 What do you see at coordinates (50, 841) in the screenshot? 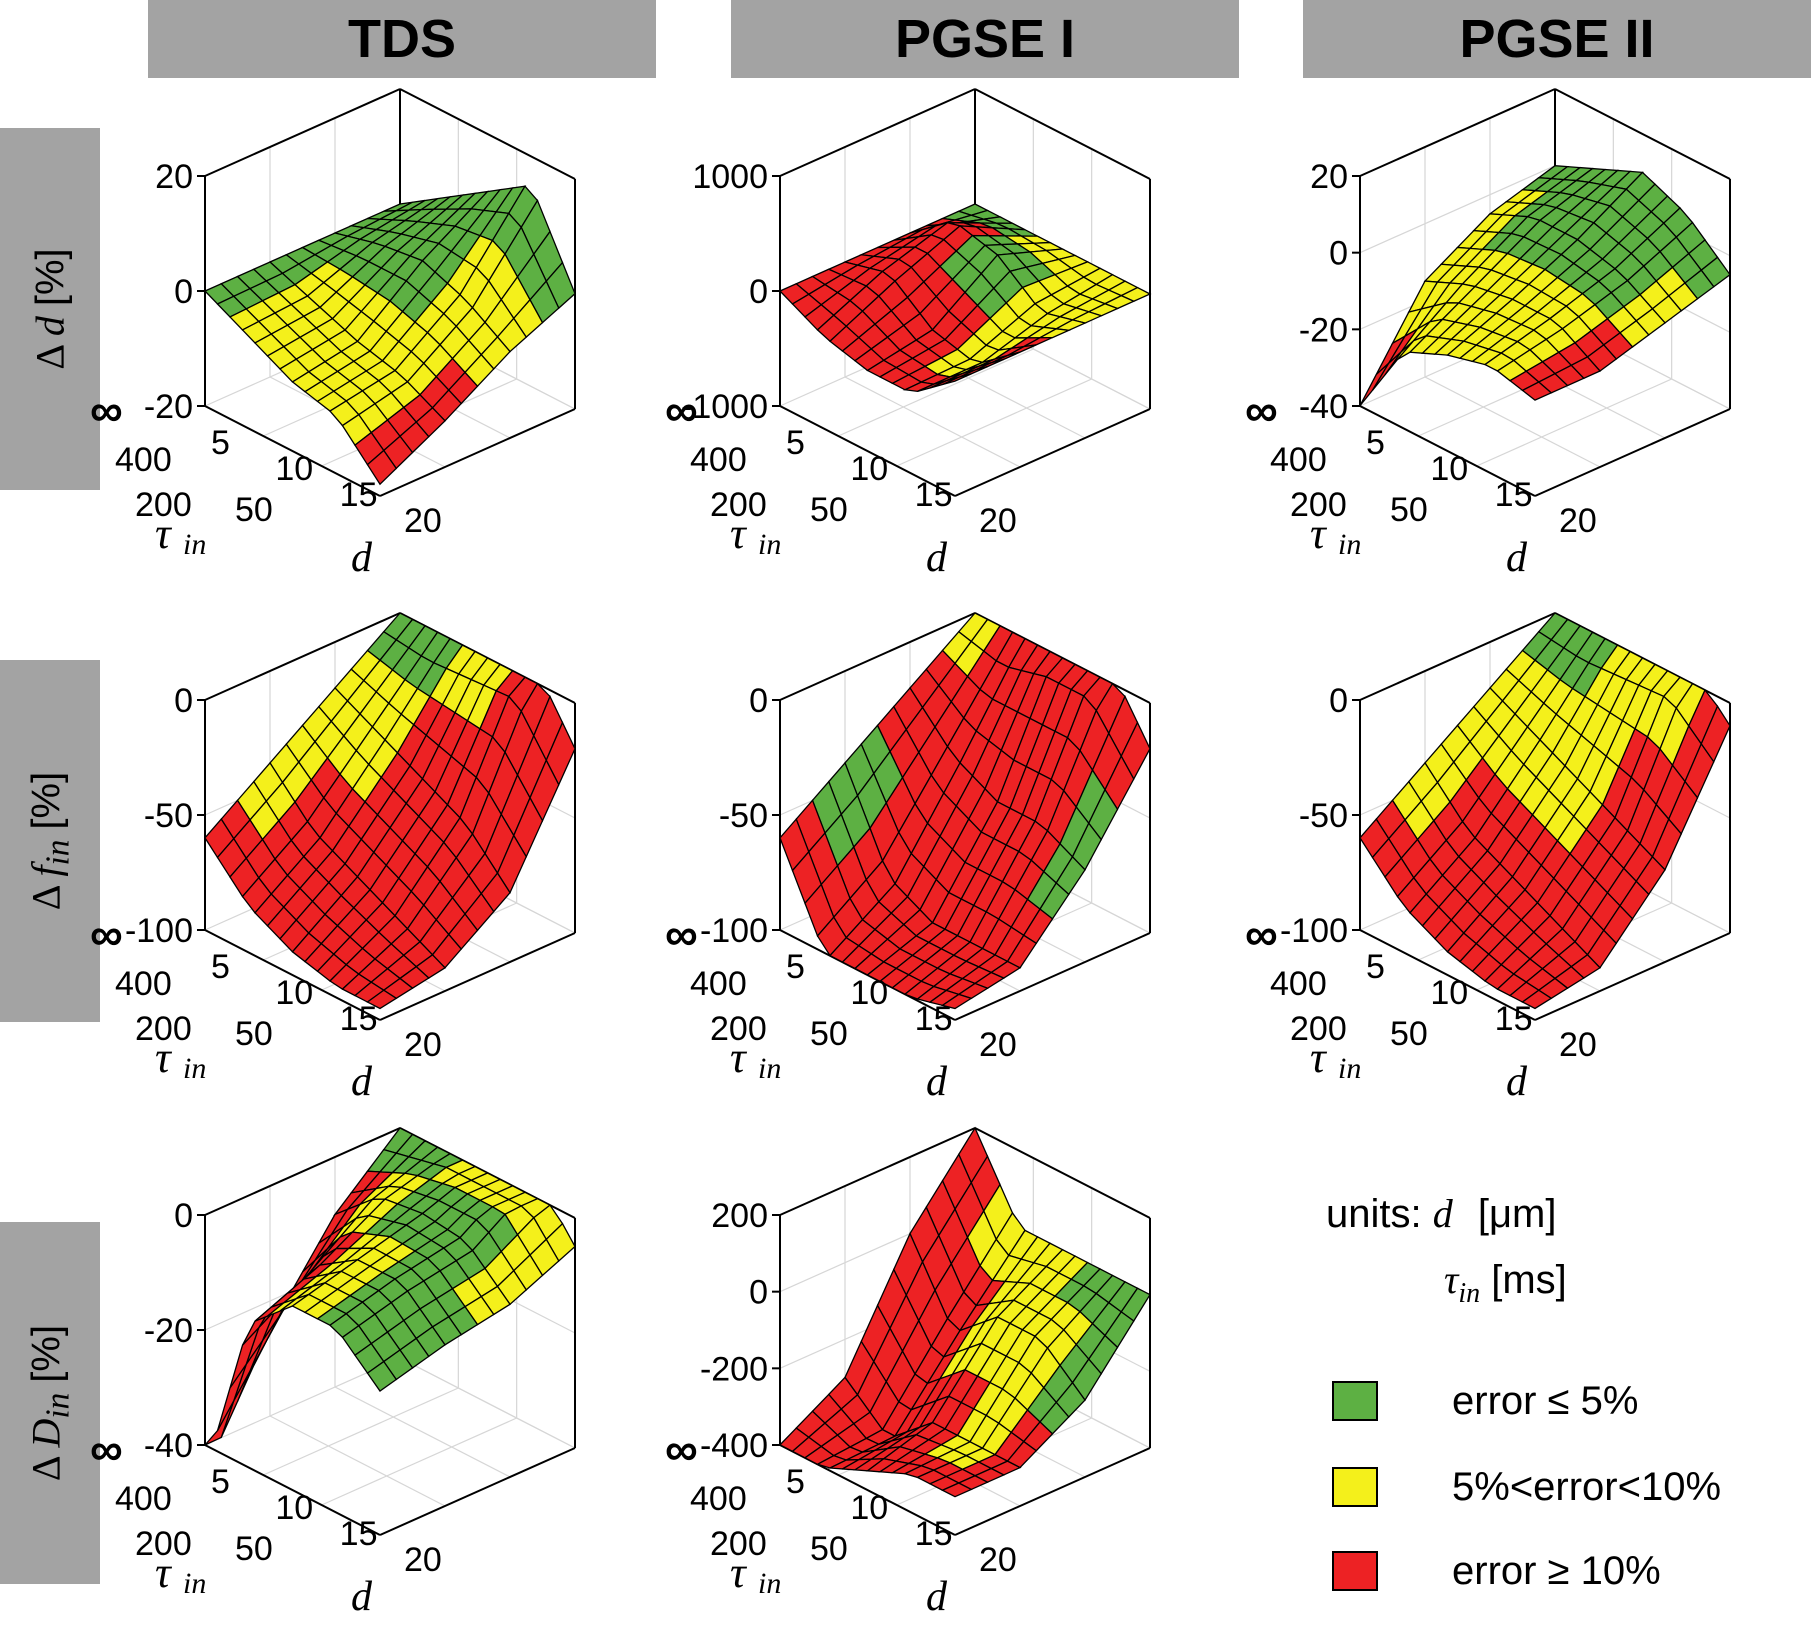
I see `row-header-delta-fin: Δ fin [%]` at bounding box center [50, 841].